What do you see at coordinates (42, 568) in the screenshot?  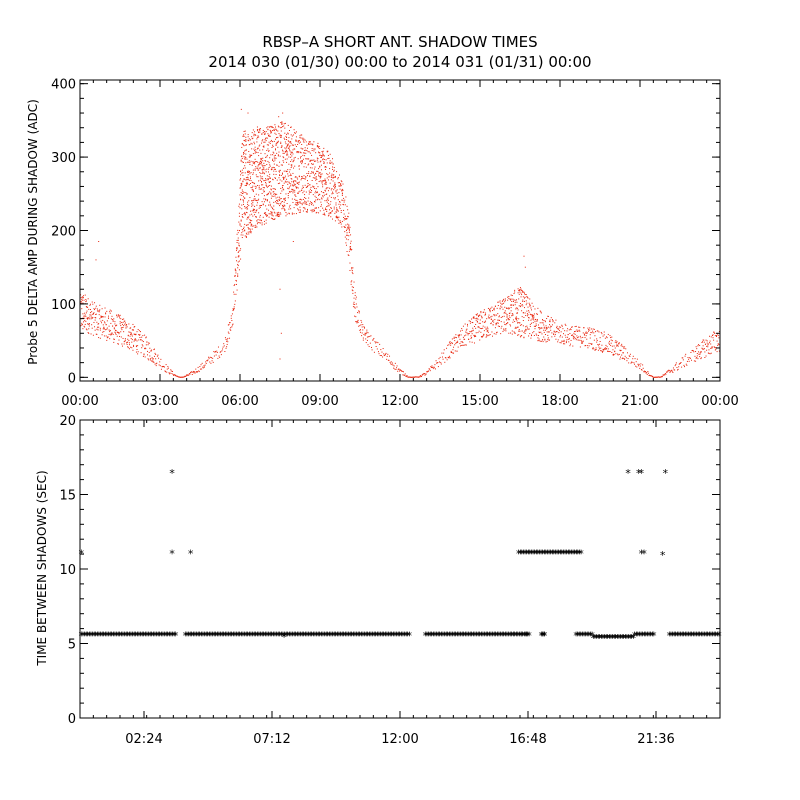 I see `times-y-axis-label: TIME BETWEEN SHADOWS (SEC)` at bounding box center [42, 568].